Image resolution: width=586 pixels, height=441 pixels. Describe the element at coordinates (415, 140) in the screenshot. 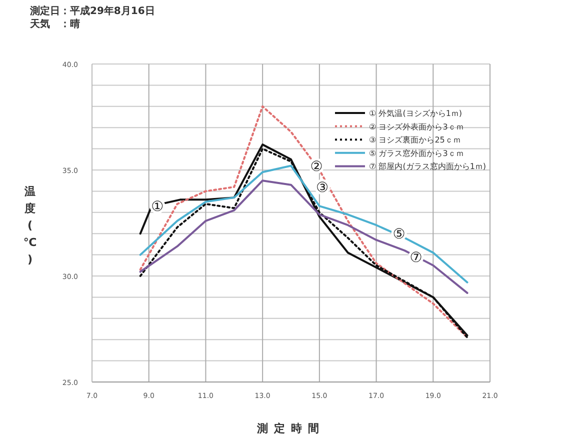

I see `legend-label: ③ ヨシズ裏面から25ｃｍ` at that location.